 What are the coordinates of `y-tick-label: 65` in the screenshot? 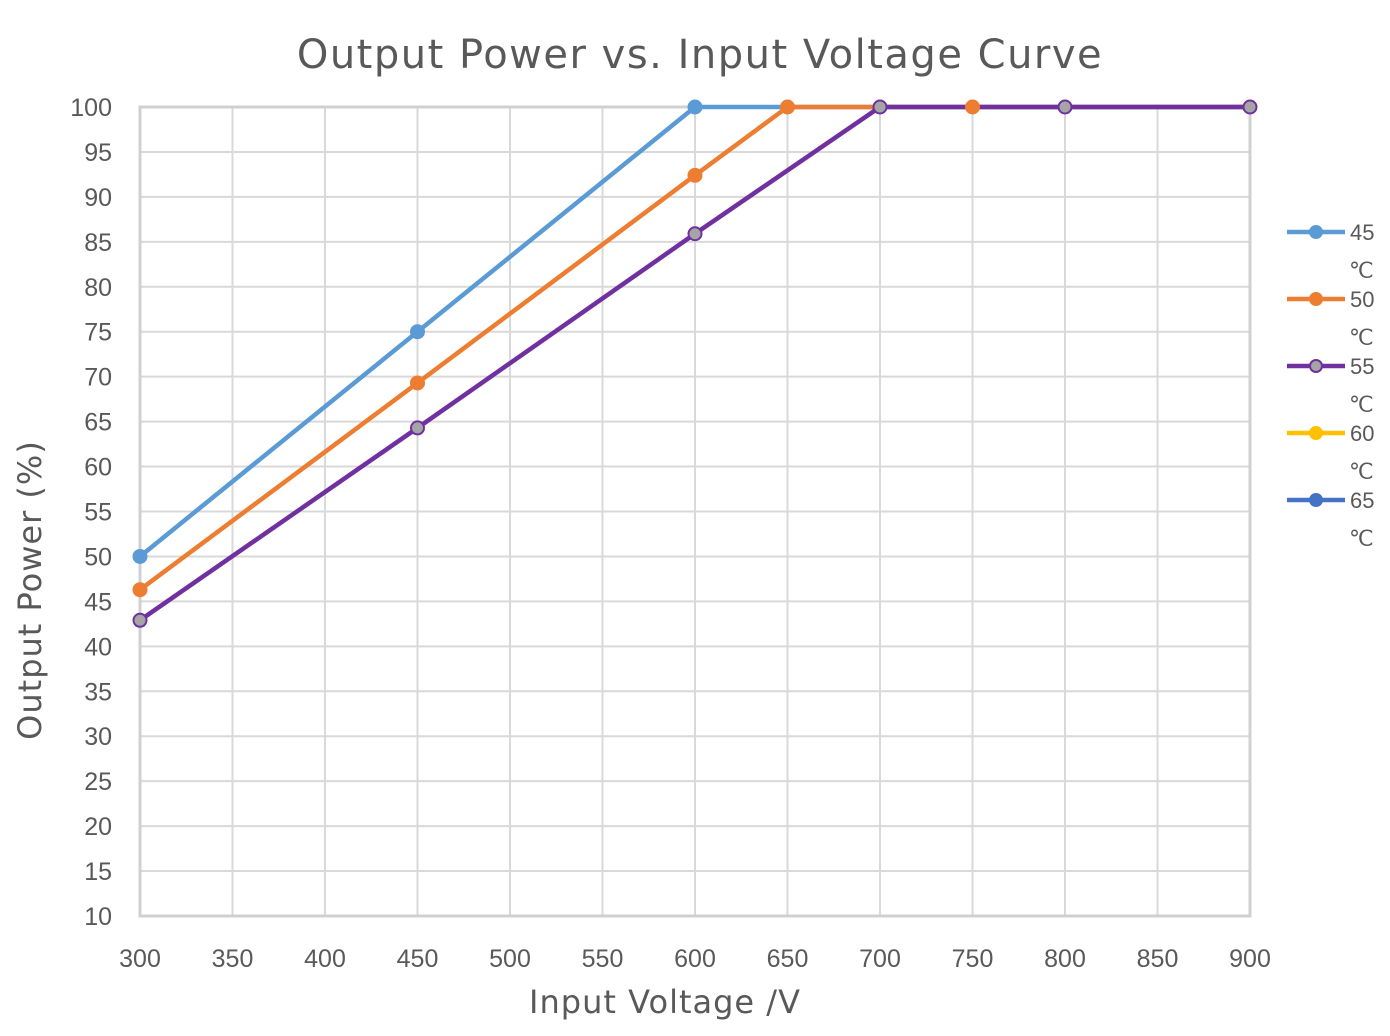 It's located at (98, 423).